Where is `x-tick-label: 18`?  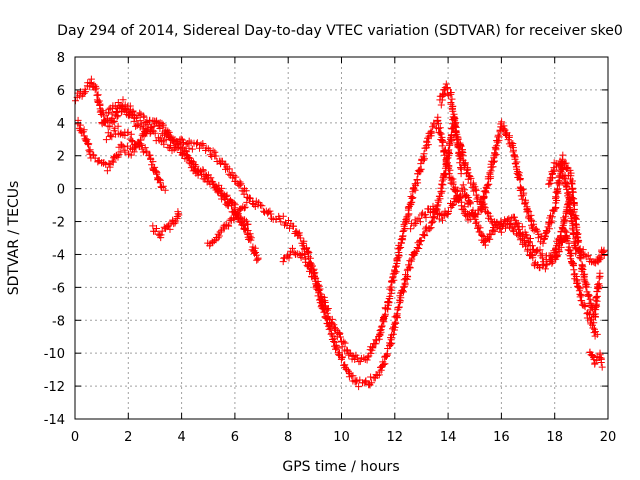
x-tick-label: 18 is located at coordinates (554, 437).